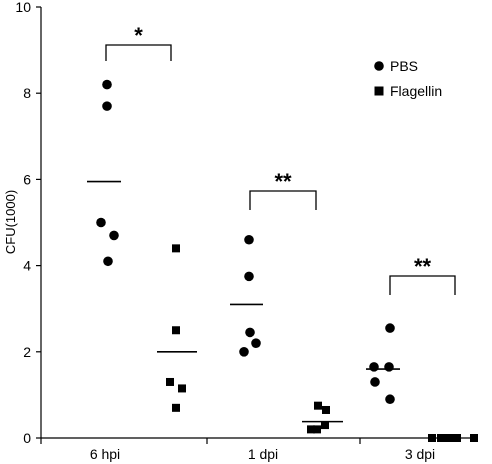 This screenshot has height=464, width=492. I want to click on y-tick-label: 2, so click(27, 352).